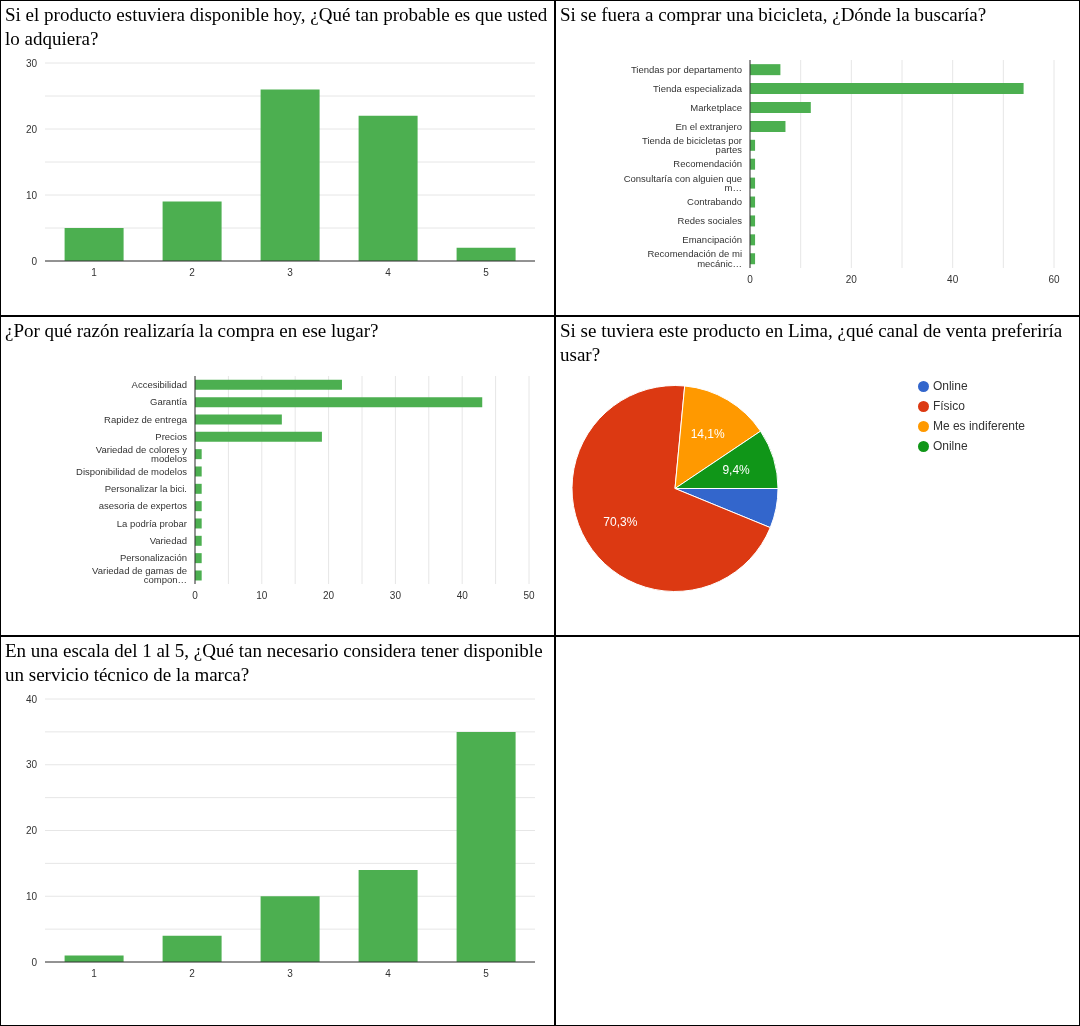 This screenshot has height=1026, width=1080. What do you see at coordinates (812, 343) in the screenshot?
I see `chart-title: Si se tuviera este producto en Lima, ¿qué canal de venta preferiría usar?` at bounding box center [812, 343].